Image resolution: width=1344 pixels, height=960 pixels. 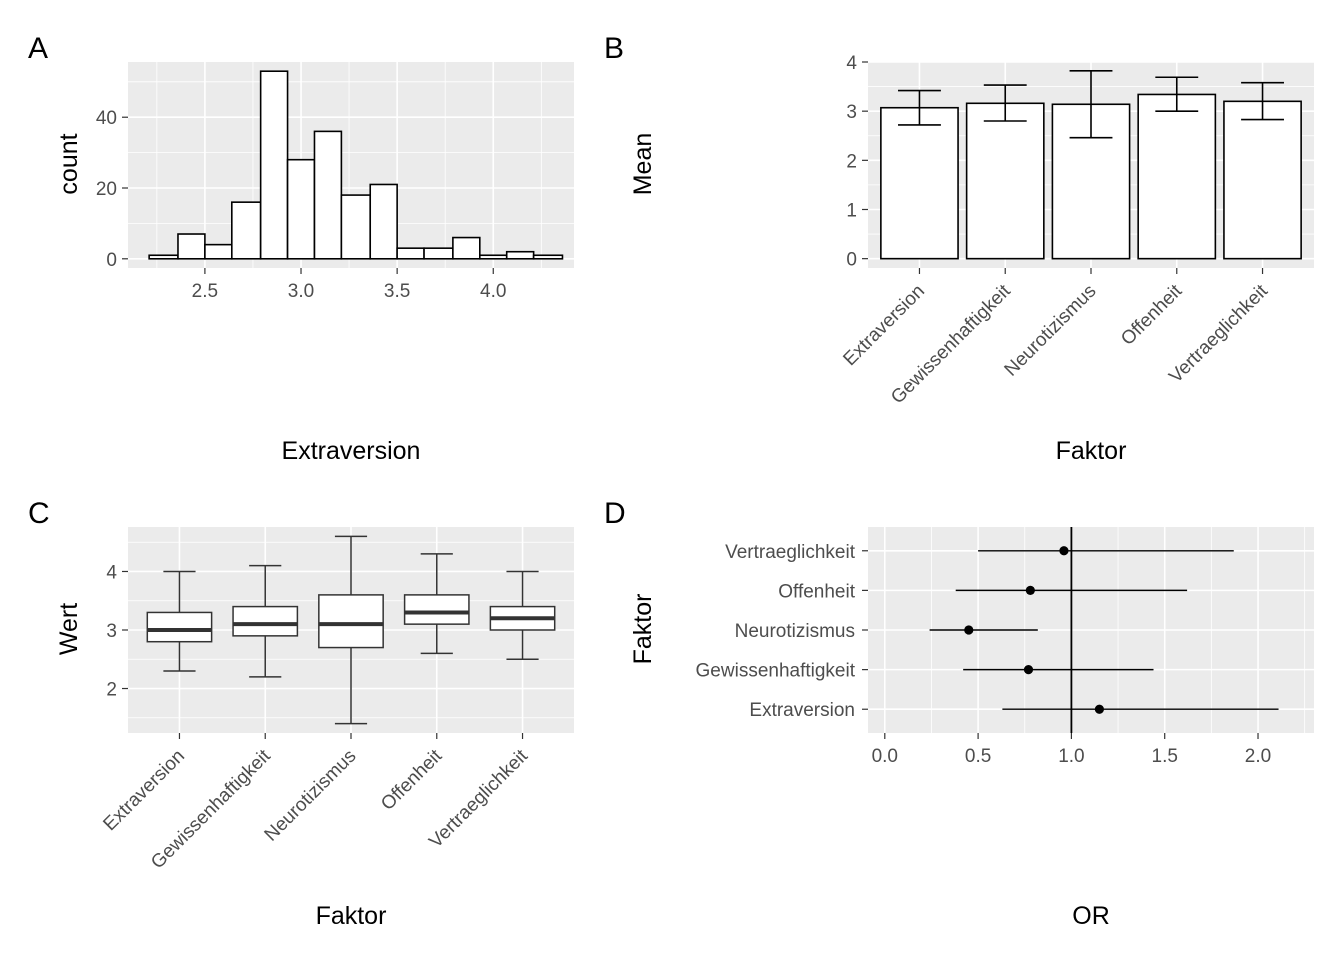 I want to click on x-tick-label: 2.5, so click(x=205, y=291).